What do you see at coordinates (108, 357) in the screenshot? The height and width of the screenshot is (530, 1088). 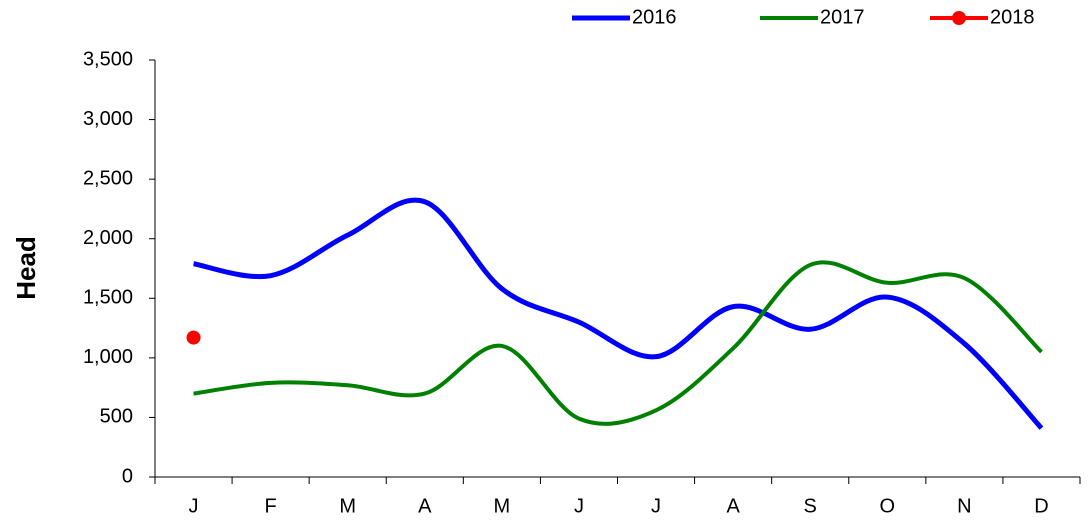 I see `y-tick-label: 1,000` at bounding box center [108, 357].